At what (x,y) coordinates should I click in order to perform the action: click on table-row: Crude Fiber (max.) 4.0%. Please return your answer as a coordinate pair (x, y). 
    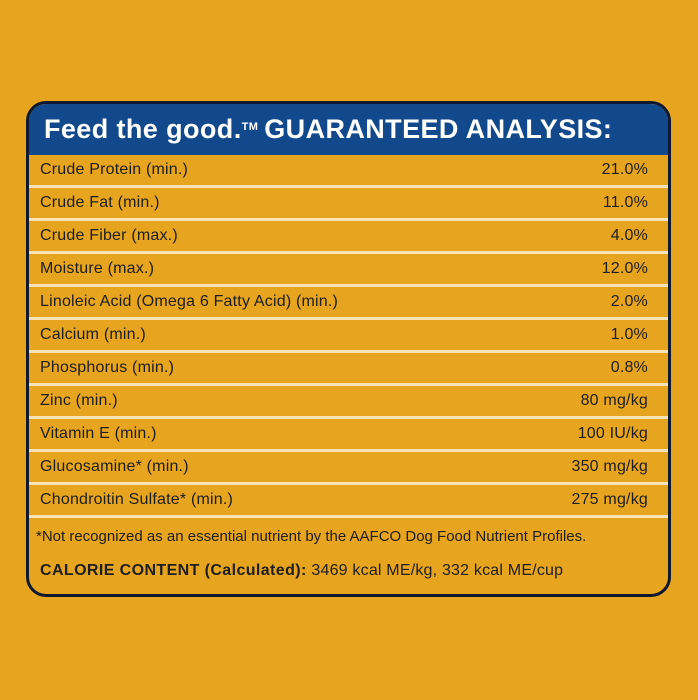
    Looking at the image, I should click on (348, 237).